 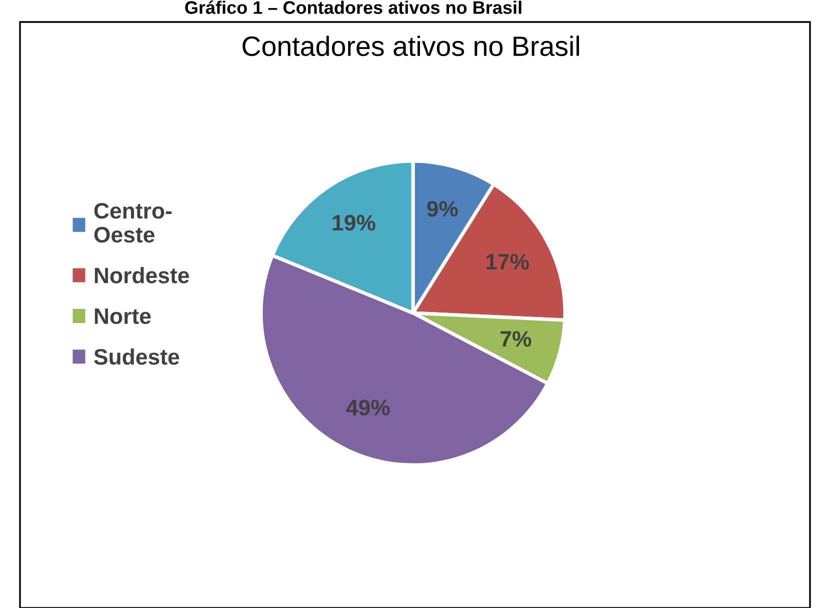 I want to click on data-label: 19%, so click(x=354, y=222).